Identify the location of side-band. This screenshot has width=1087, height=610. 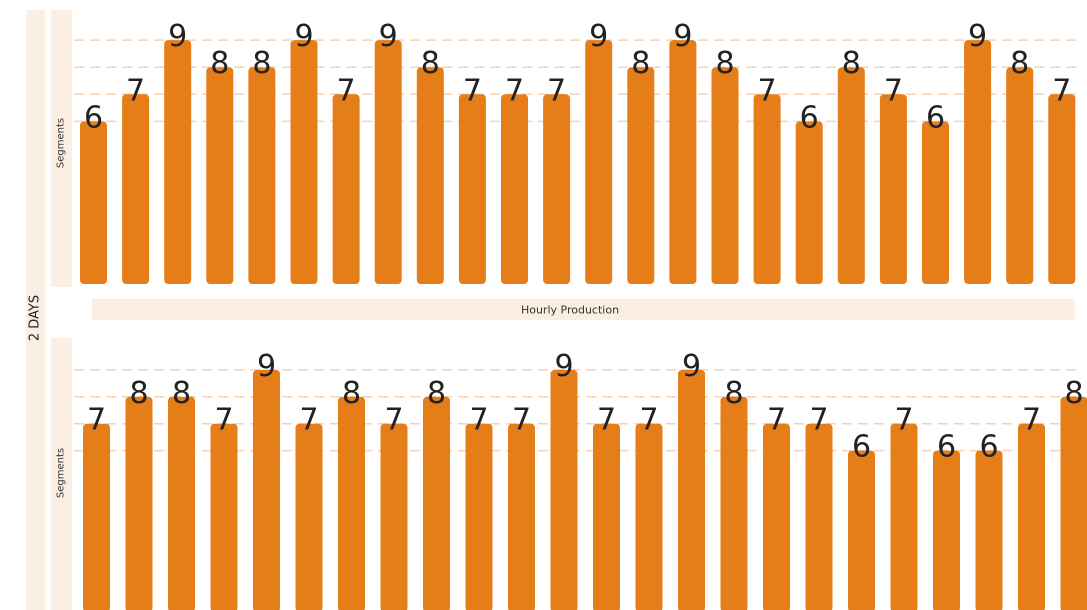
(35, 310).